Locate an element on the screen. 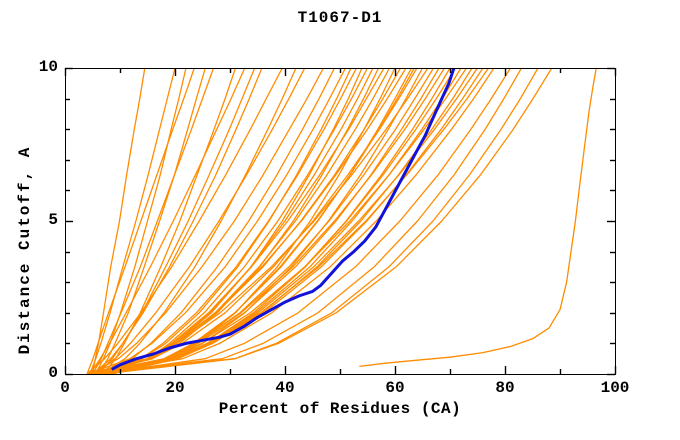 The height and width of the screenshot is (440, 680). x-tick-label: 100 is located at coordinates (615, 388).